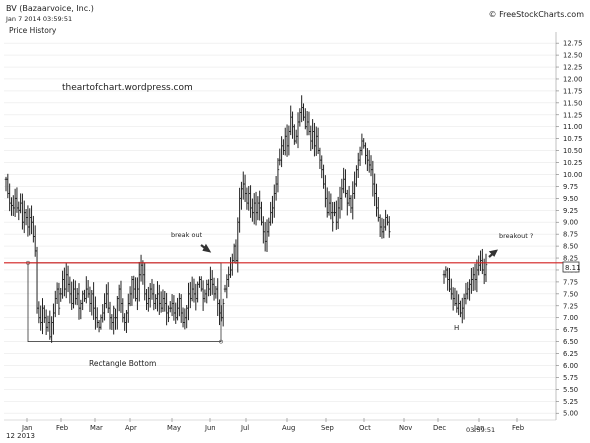  What do you see at coordinates (50, 8) in the screenshot?
I see `chart-title: BV (Bazaarvoice, Inc.)` at bounding box center [50, 8].